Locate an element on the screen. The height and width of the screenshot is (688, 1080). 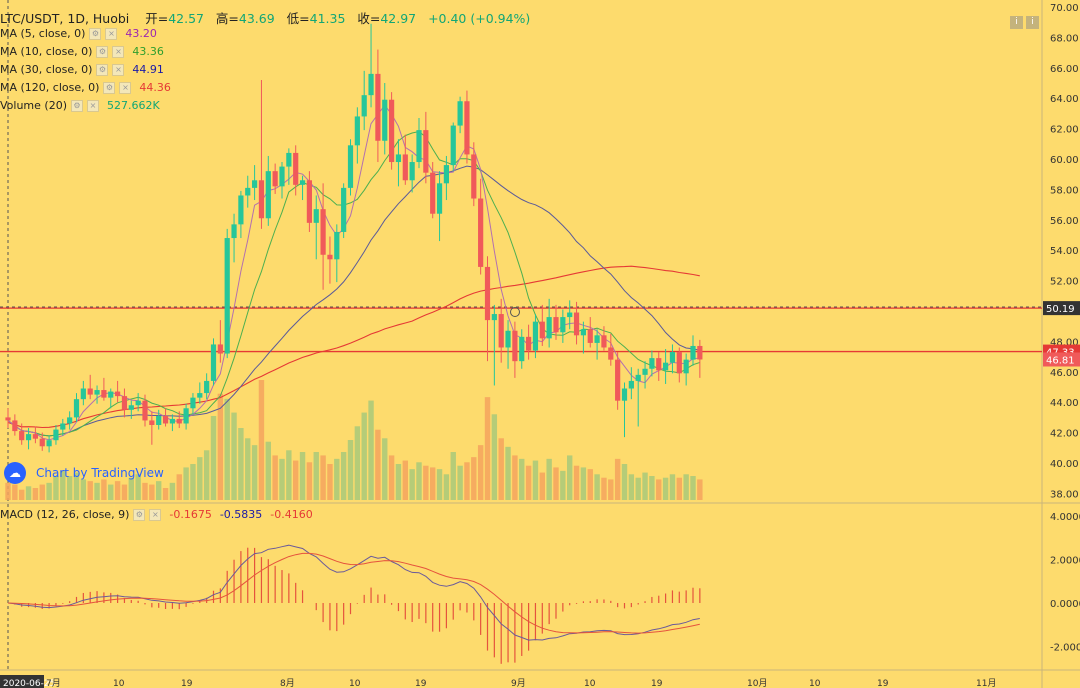
time-tick-label: 19 is located at coordinates (657, 683).